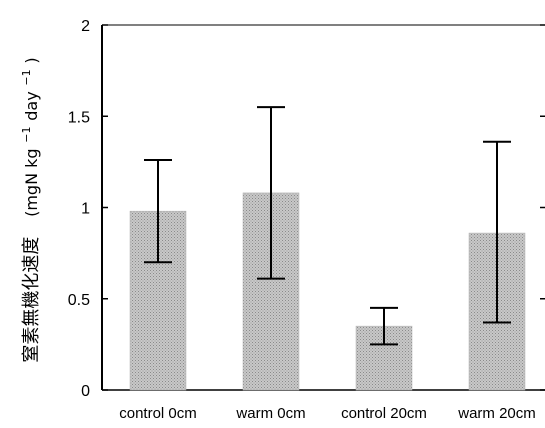 This screenshot has height=428, width=545. I want to click on y-axis-label-exp1: −1, so click(26, 134).